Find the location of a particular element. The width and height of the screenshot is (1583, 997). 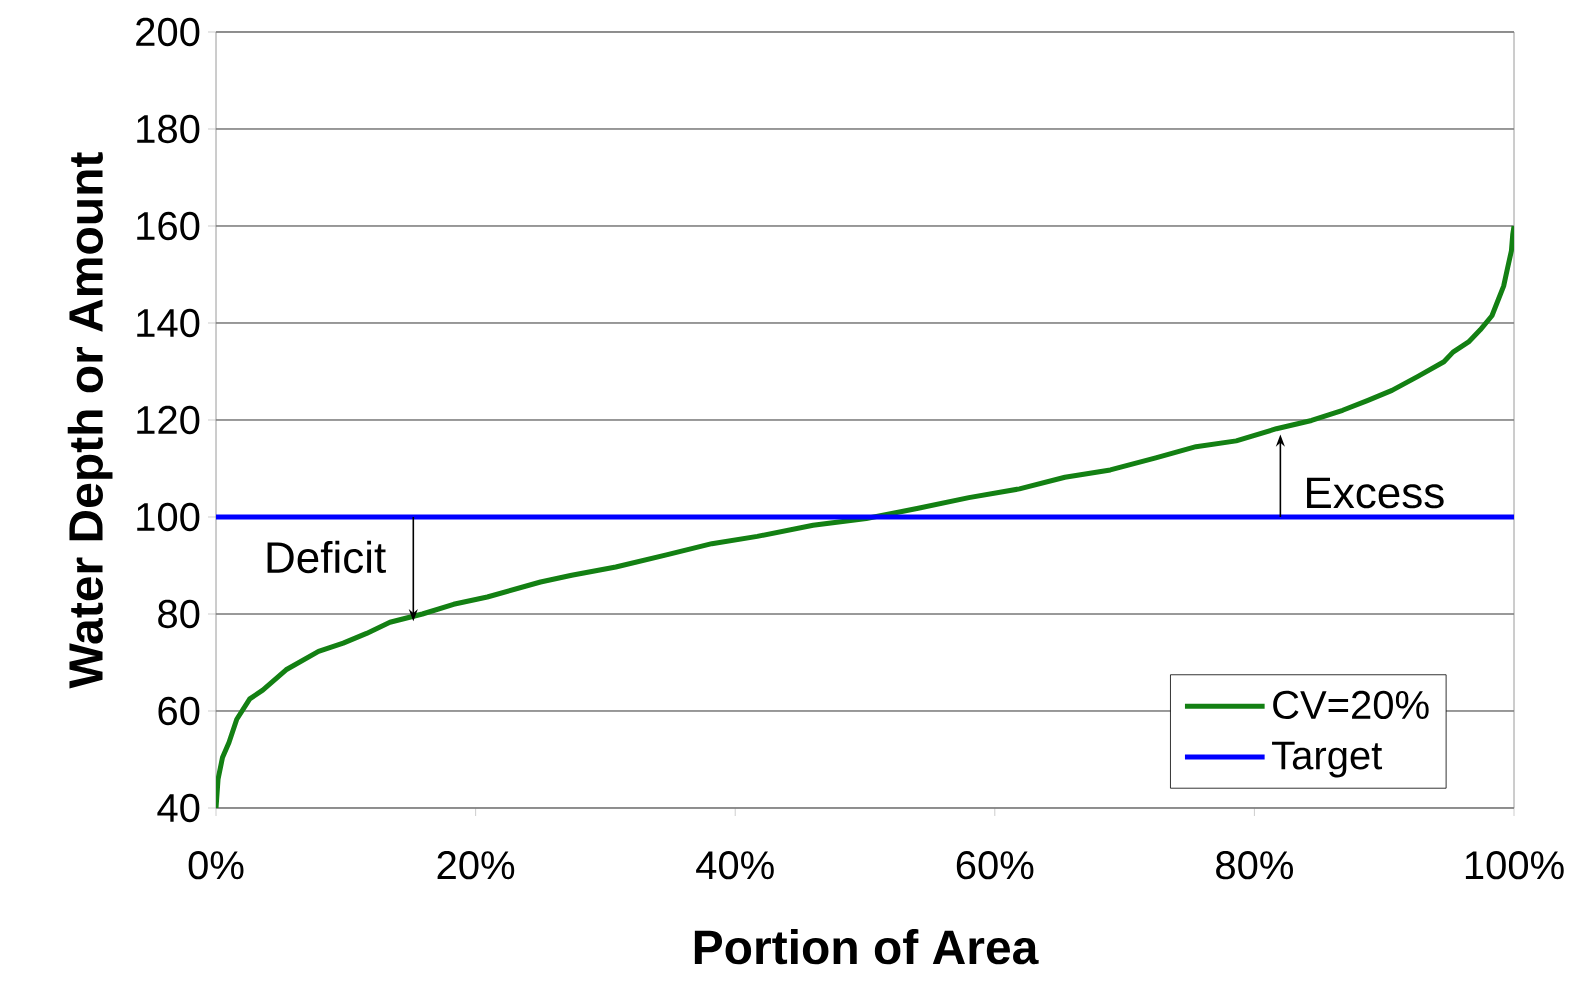

y-tick-label: 40 is located at coordinates (178, 808).